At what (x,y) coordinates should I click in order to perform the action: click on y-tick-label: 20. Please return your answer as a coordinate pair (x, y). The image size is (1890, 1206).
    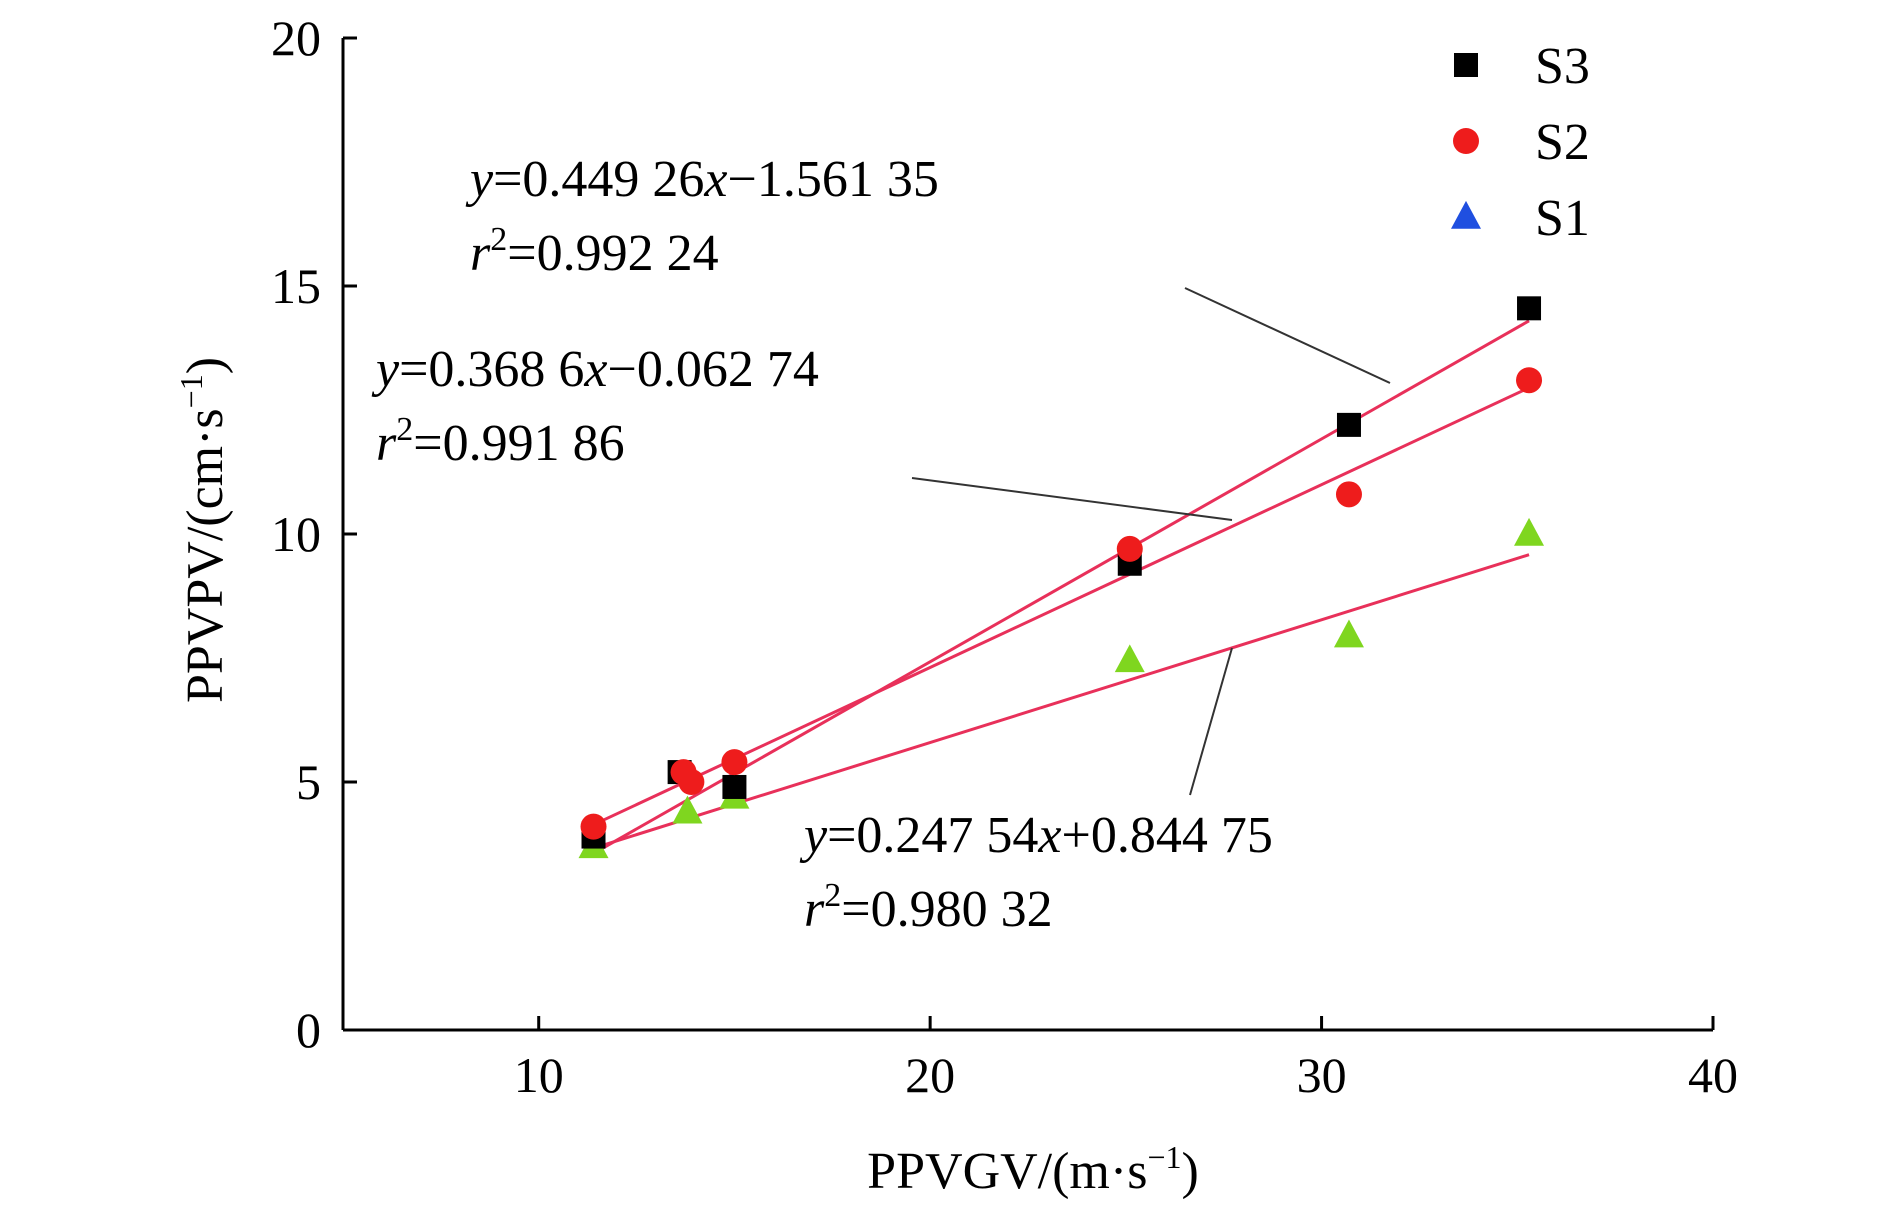
    Looking at the image, I should click on (296, 38).